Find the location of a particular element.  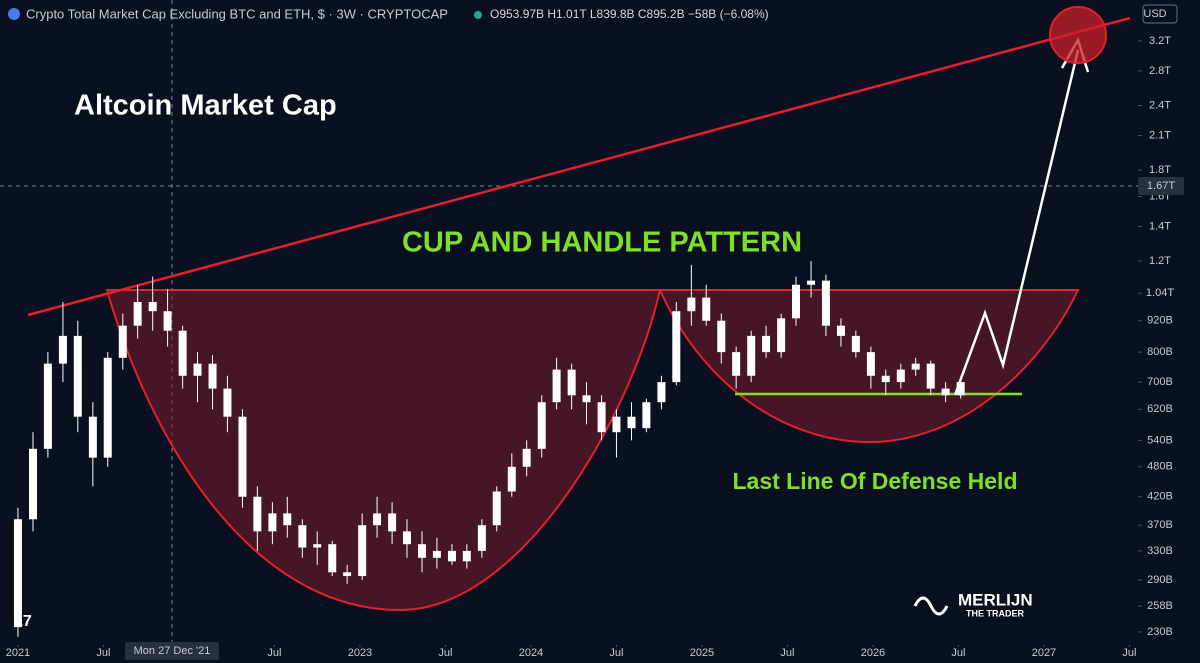

y-tick-label: 3.2T is located at coordinates (1160, 41).